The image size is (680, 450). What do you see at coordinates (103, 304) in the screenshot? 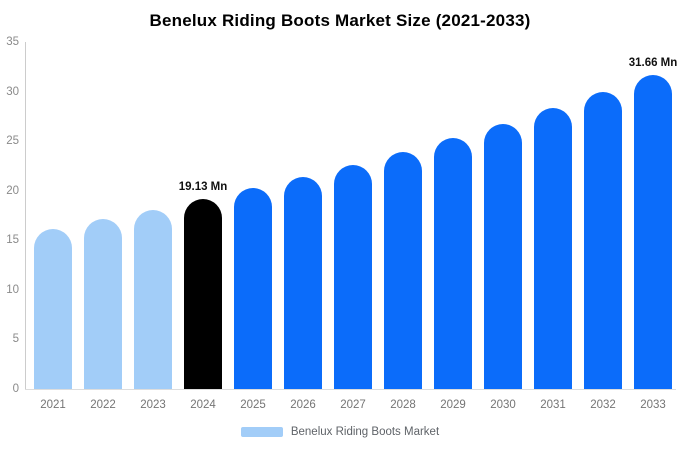
I see `bar-2022` at bounding box center [103, 304].